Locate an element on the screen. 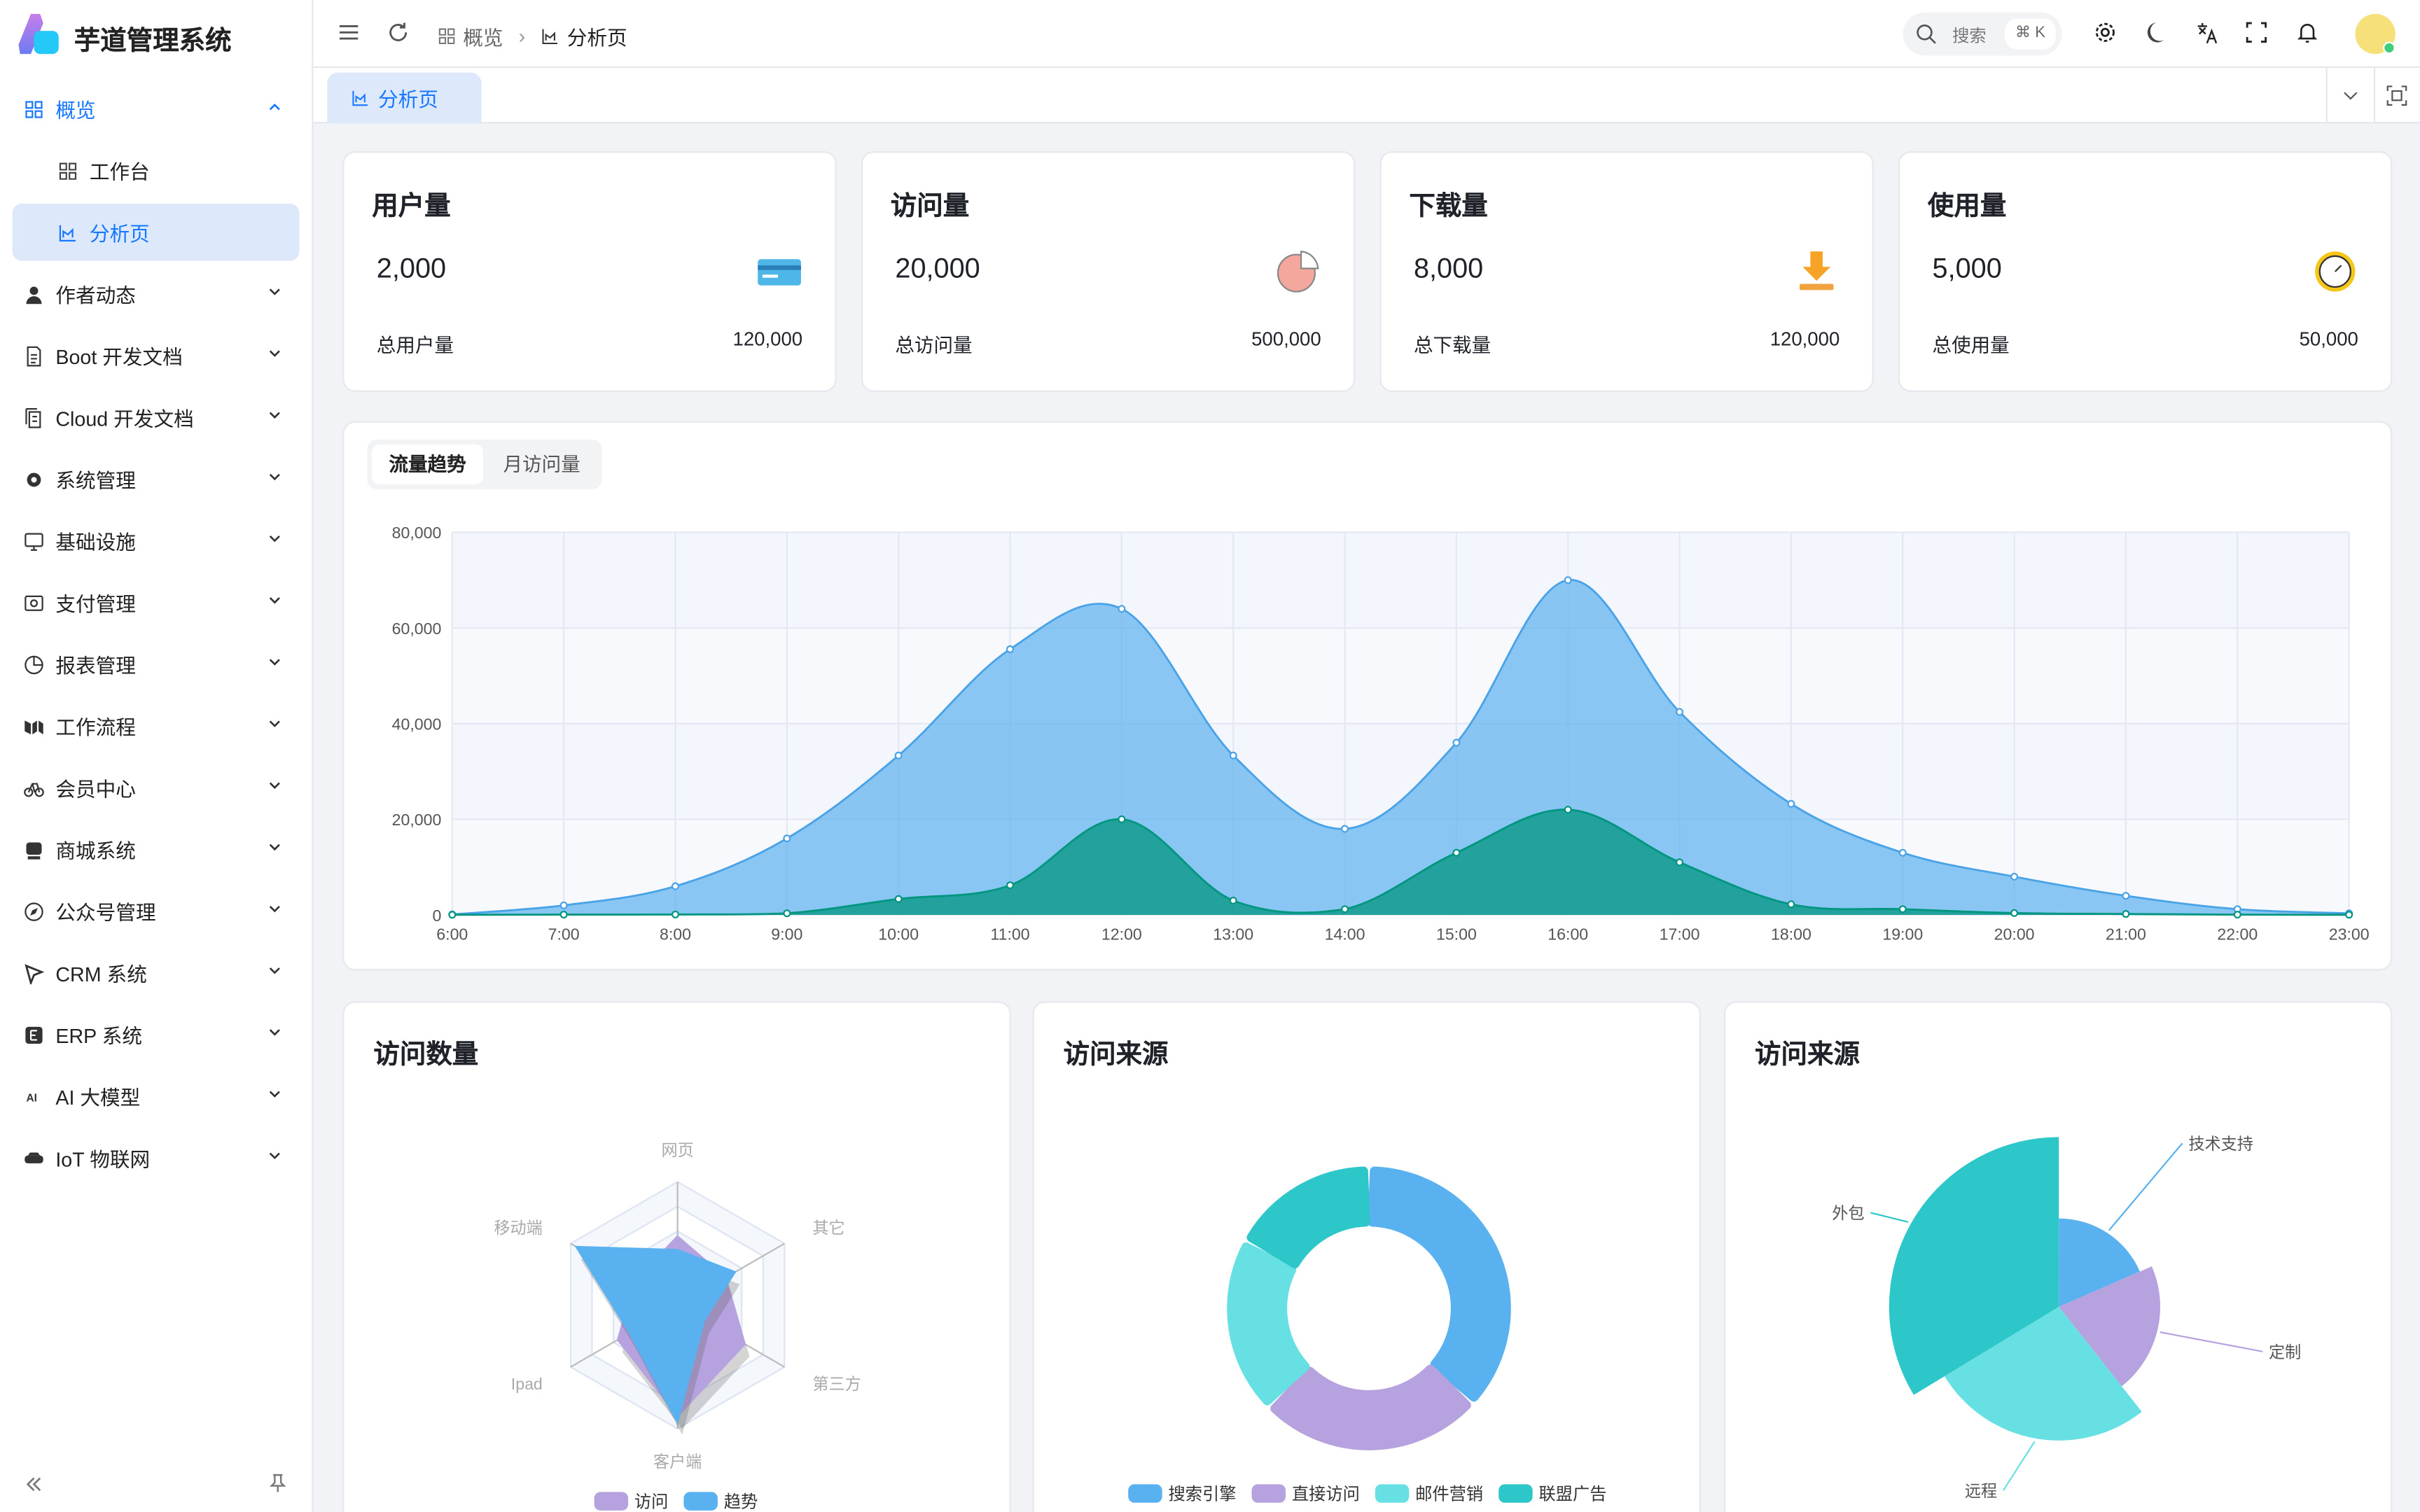 This screenshot has width=2420, height=1512. breadcrumb-item: 概览 is located at coordinates (483, 38).